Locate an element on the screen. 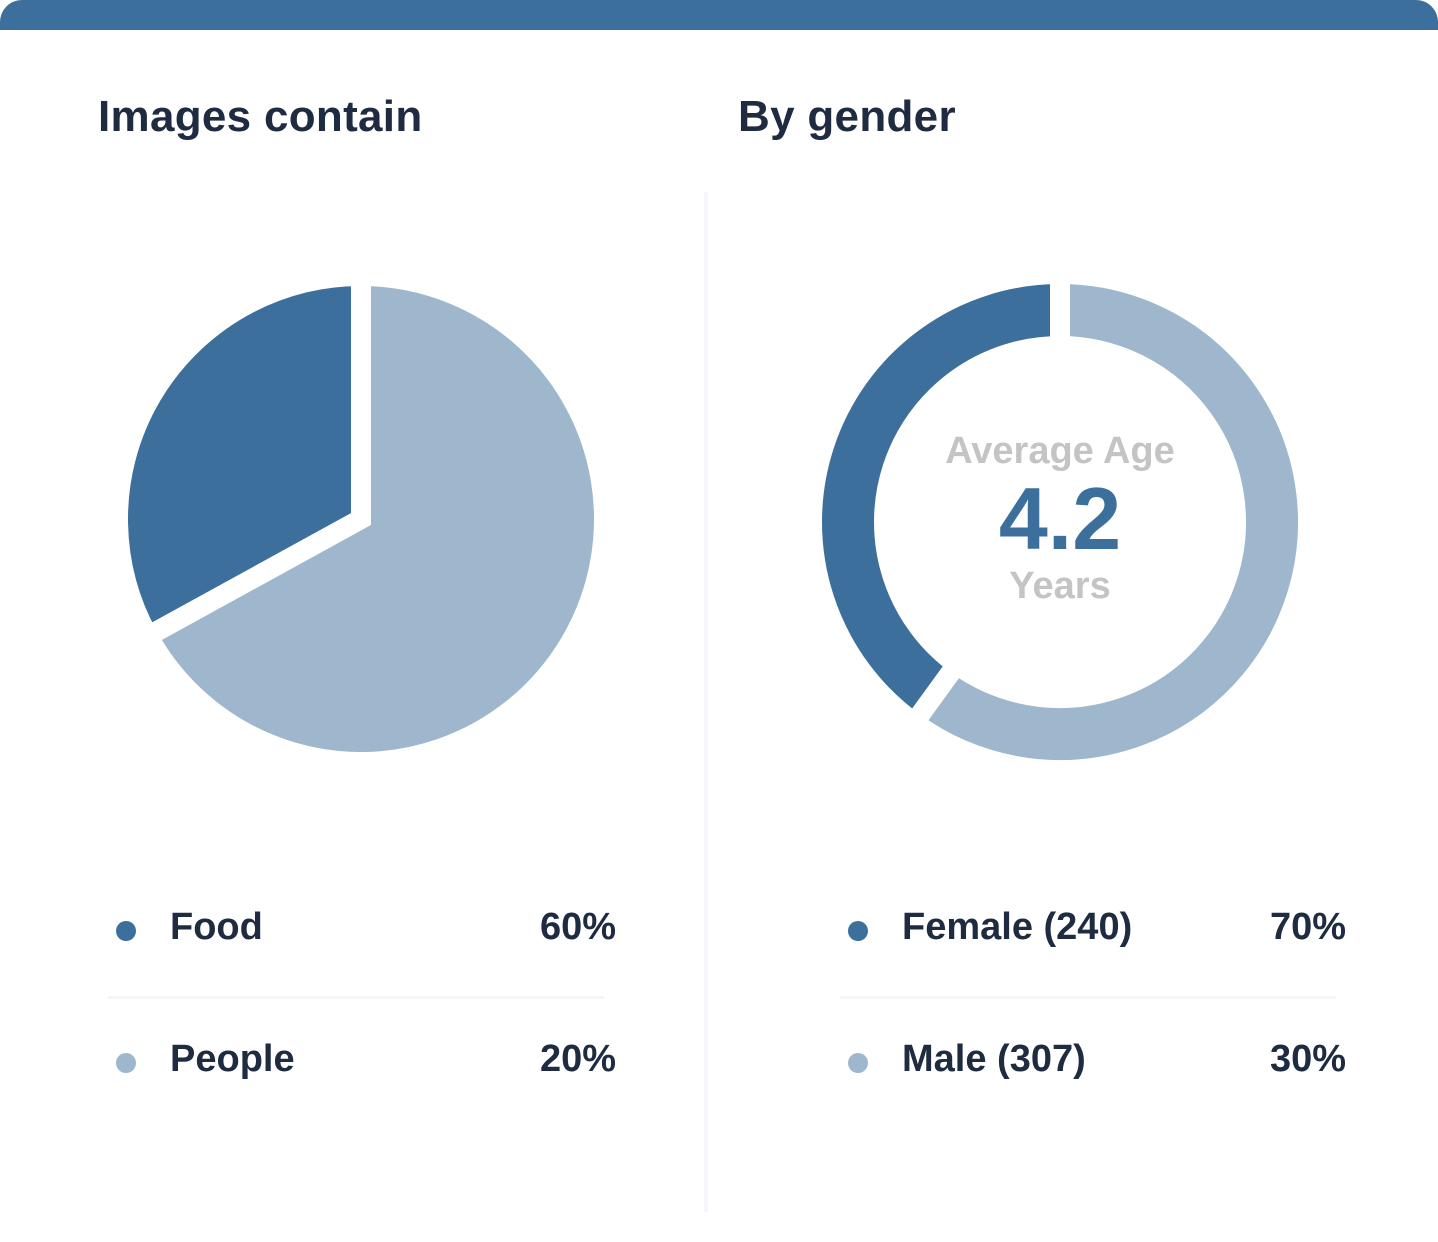 This screenshot has height=1242, width=1438. legend-label: Food is located at coordinates (216, 927).